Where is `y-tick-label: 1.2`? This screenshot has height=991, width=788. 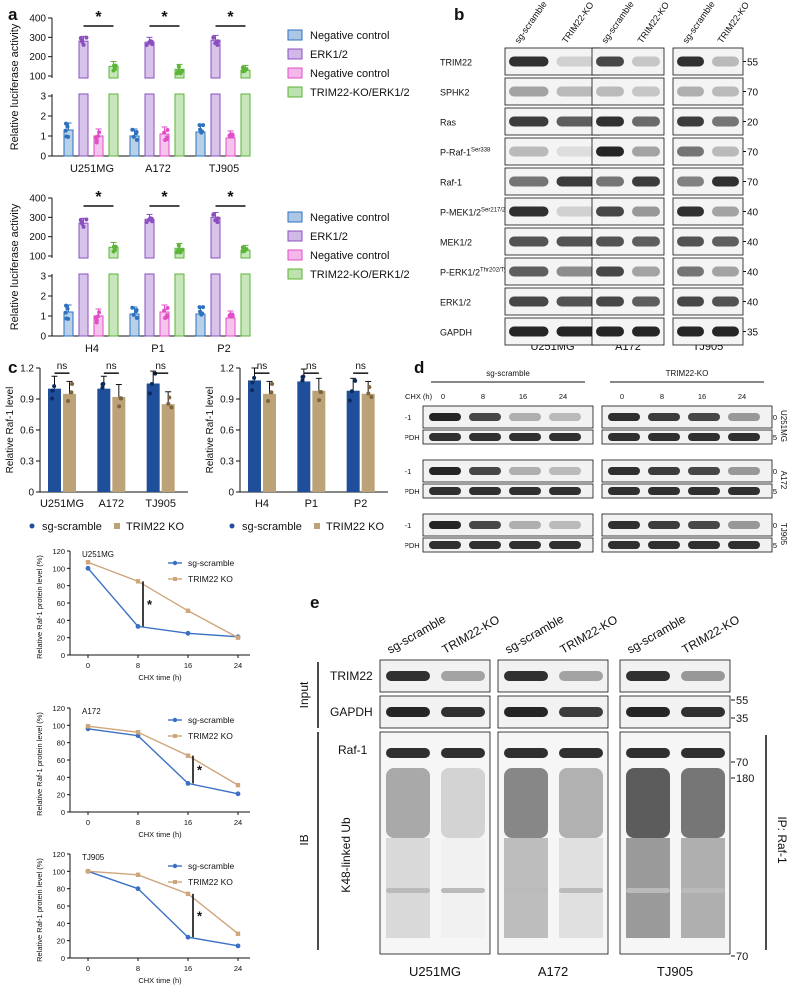 y-tick-label: 1.2 is located at coordinates (227, 369).